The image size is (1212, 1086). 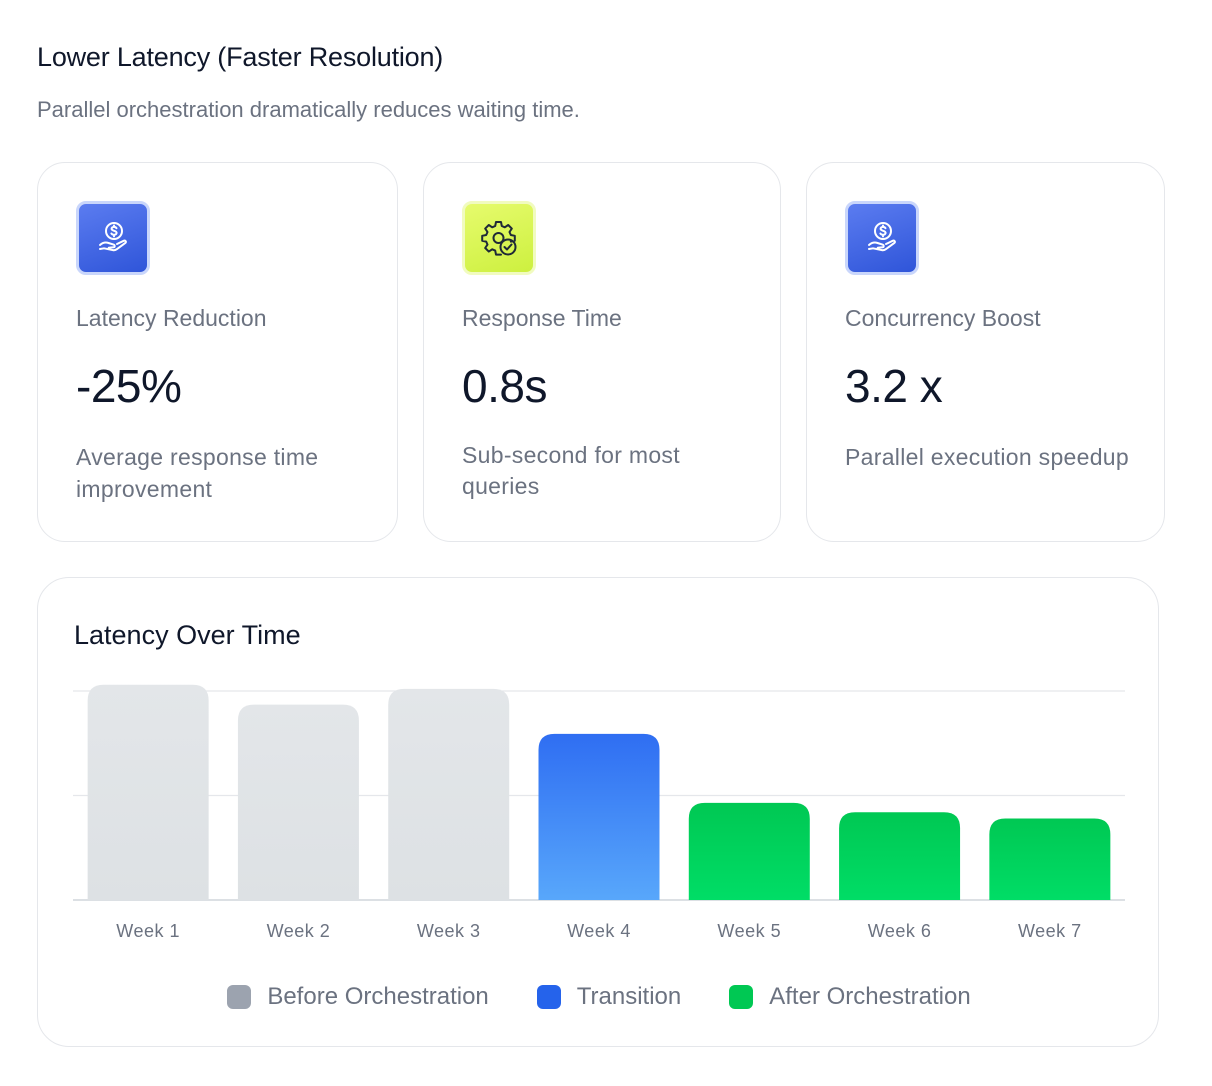 What do you see at coordinates (749, 931) in the screenshot?
I see `x-tick-label: Week 5` at bounding box center [749, 931].